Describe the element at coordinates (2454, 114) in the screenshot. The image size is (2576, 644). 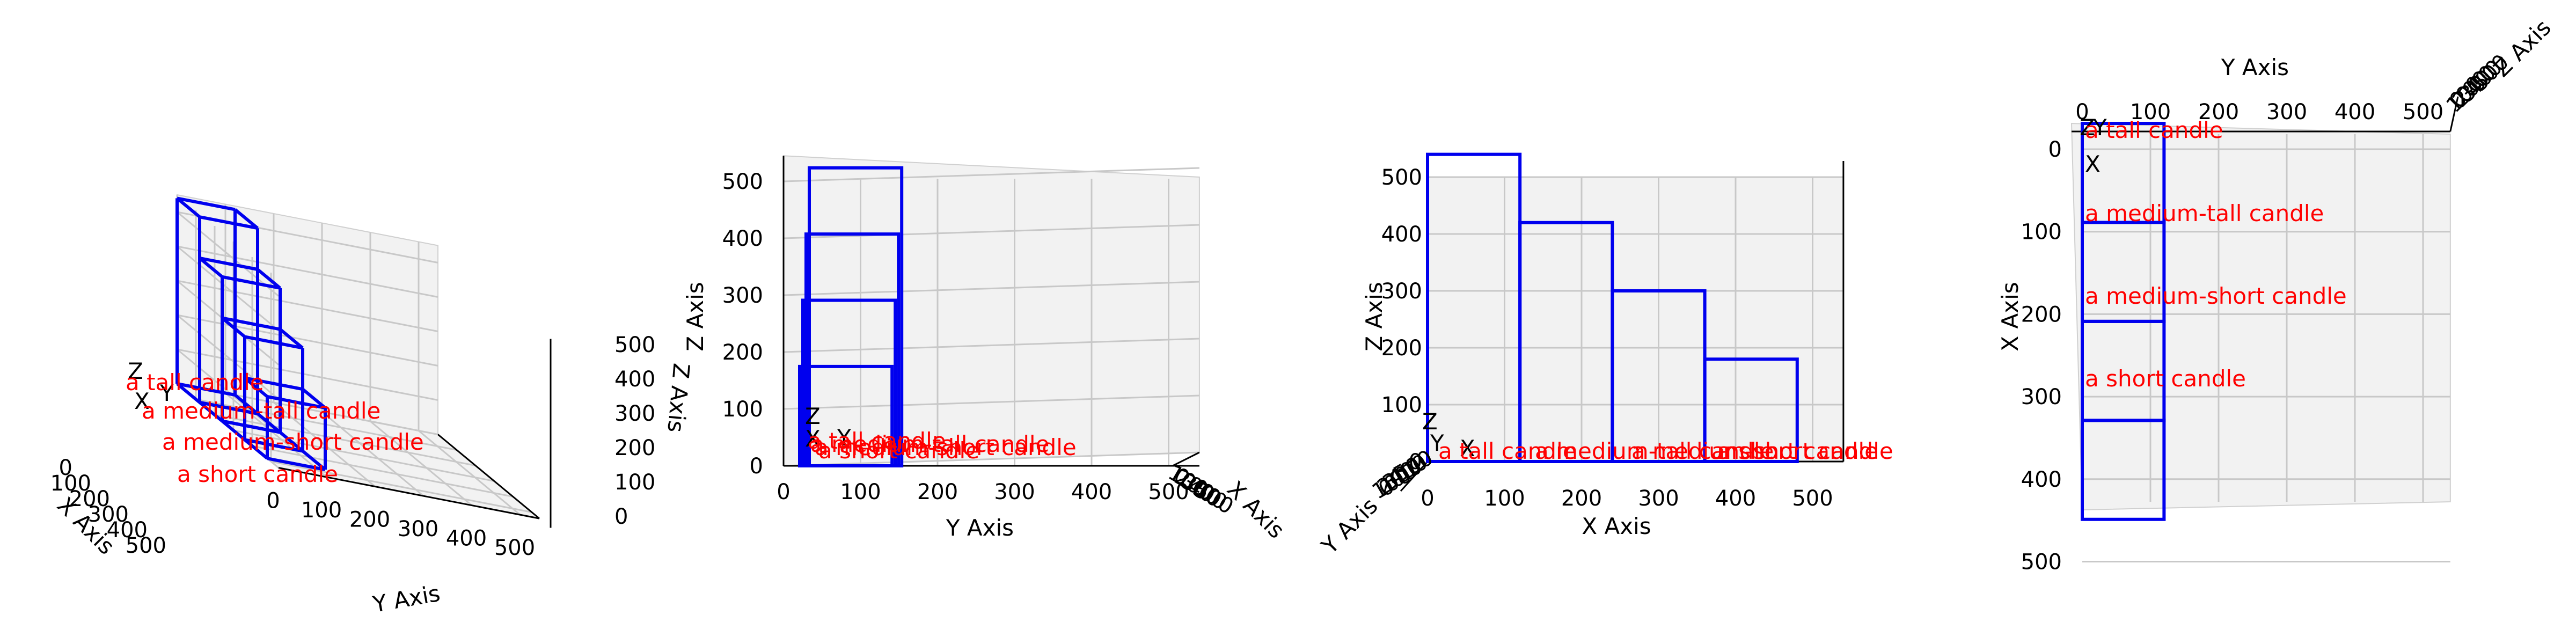
I see `z-axis-line` at that location.